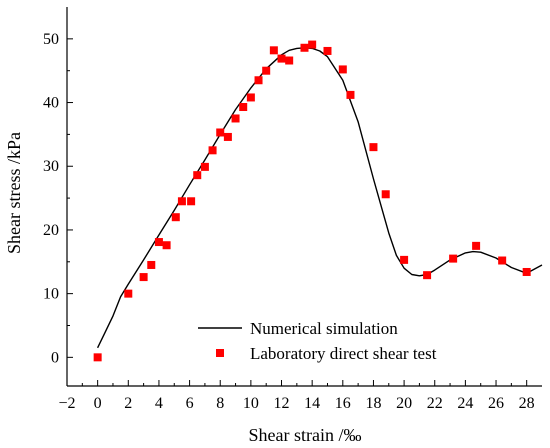 This screenshot has width=550, height=448. I want to click on x-tick-label: −2, so click(66, 403).